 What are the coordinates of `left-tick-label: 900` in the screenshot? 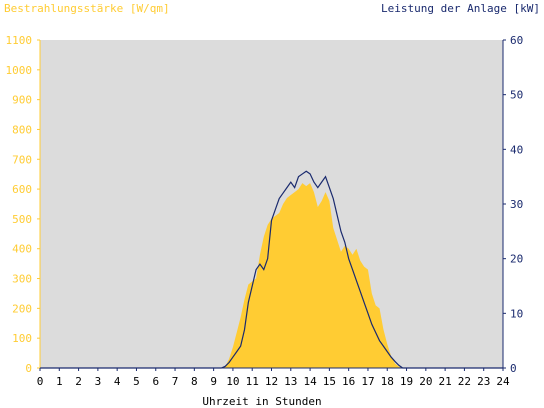 It's located at (22, 100).